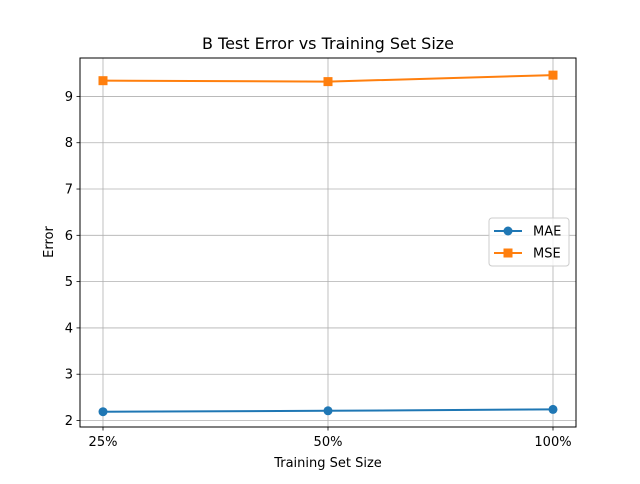  I want to click on legend-marker-mae, so click(508, 231).